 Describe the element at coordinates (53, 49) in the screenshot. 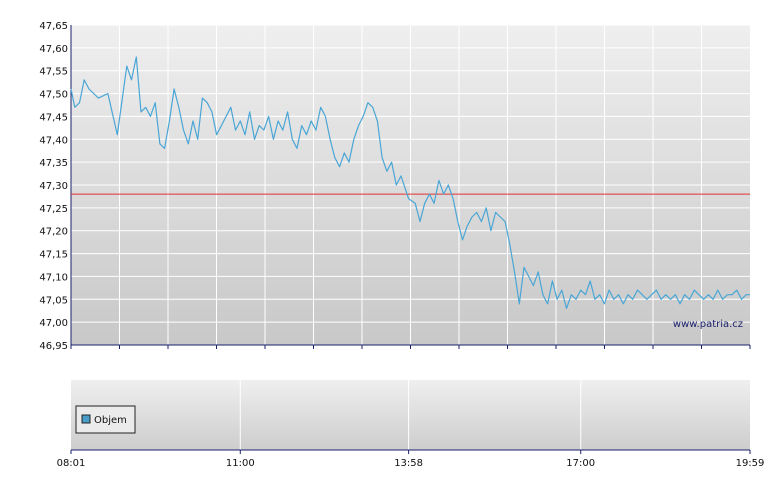

I see `y-tick-label: 47,60` at that location.